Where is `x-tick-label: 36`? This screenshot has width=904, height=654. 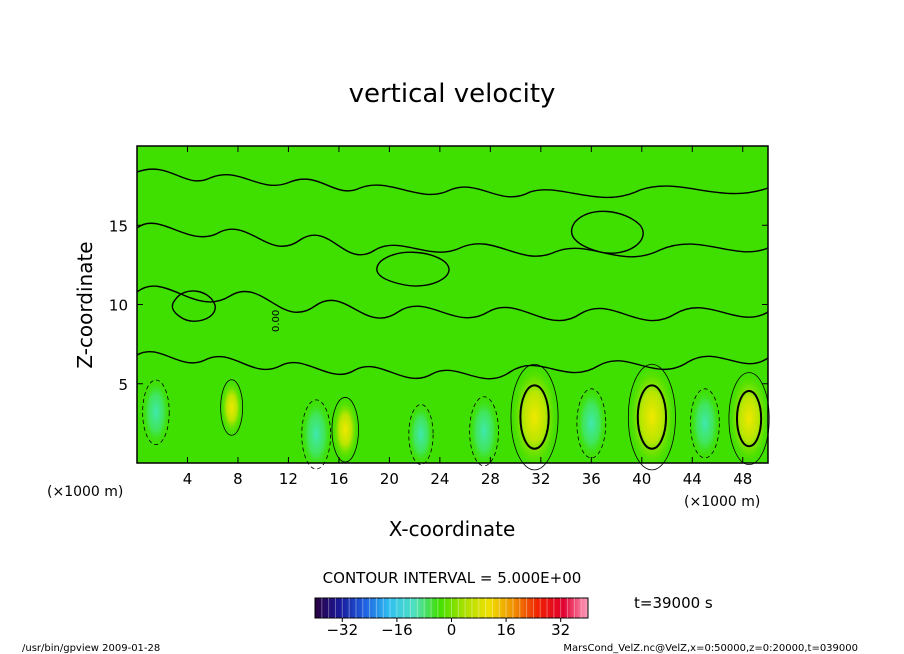
x-tick-label: 36 is located at coordinates (591, 479).